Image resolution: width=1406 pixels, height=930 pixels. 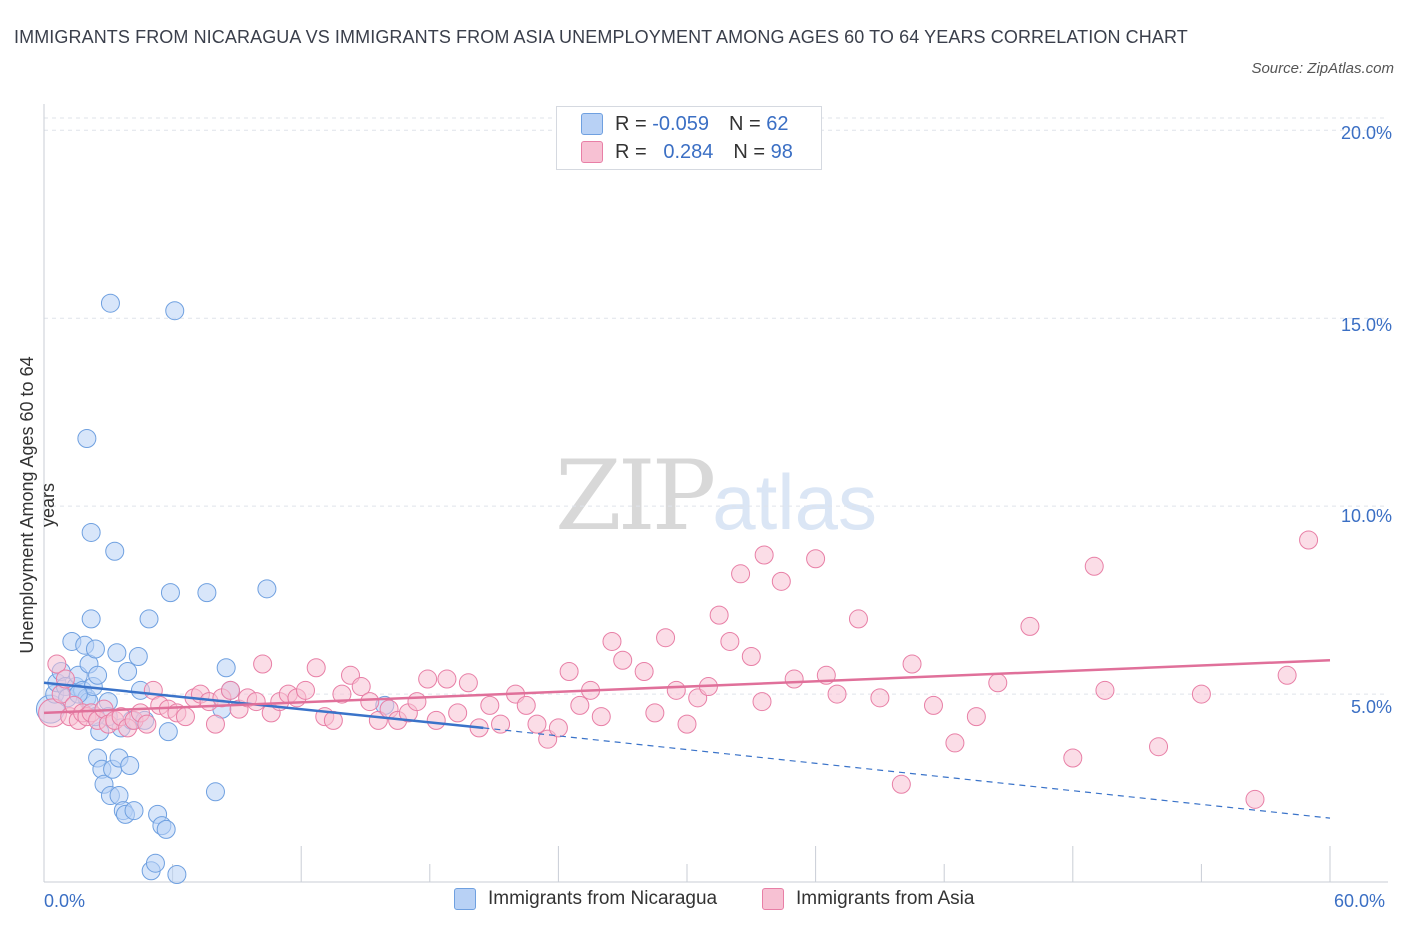 What do you see at coordinates (1322, 68) in the screenshot?
I see `source-label: Source: ZipAtlas.com` at bounding box center [1322, 68].